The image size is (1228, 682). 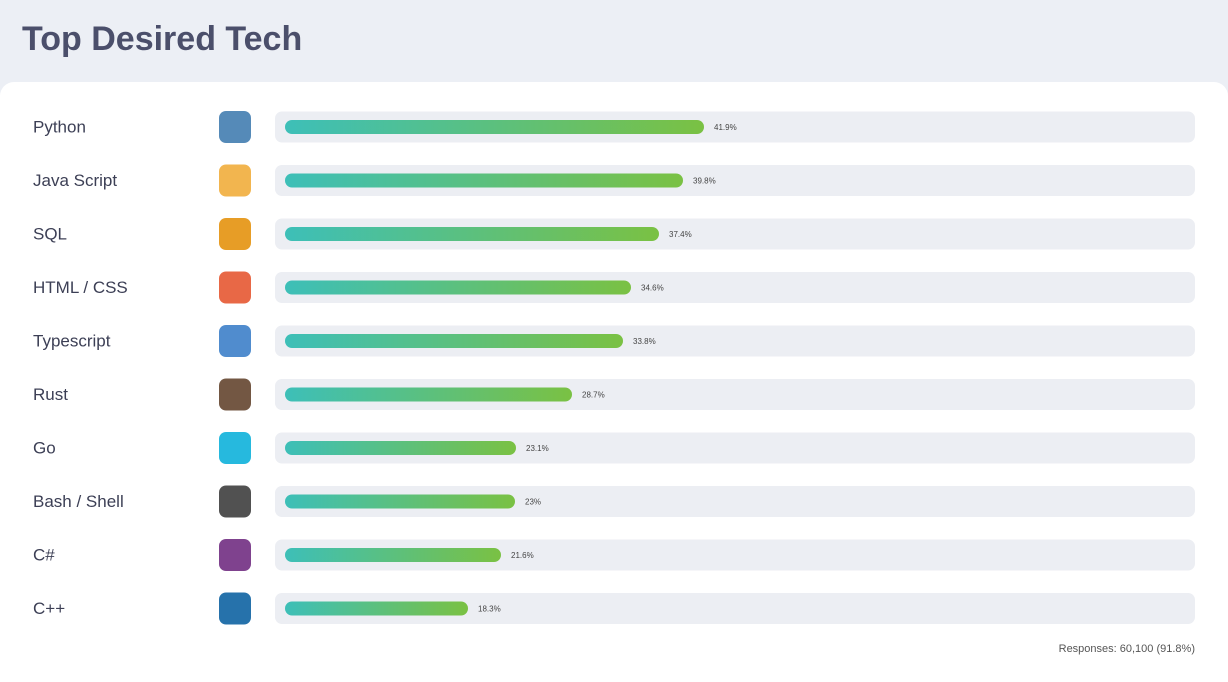 I want to click on value-label: 28.7%, so click(x=593, y=395).